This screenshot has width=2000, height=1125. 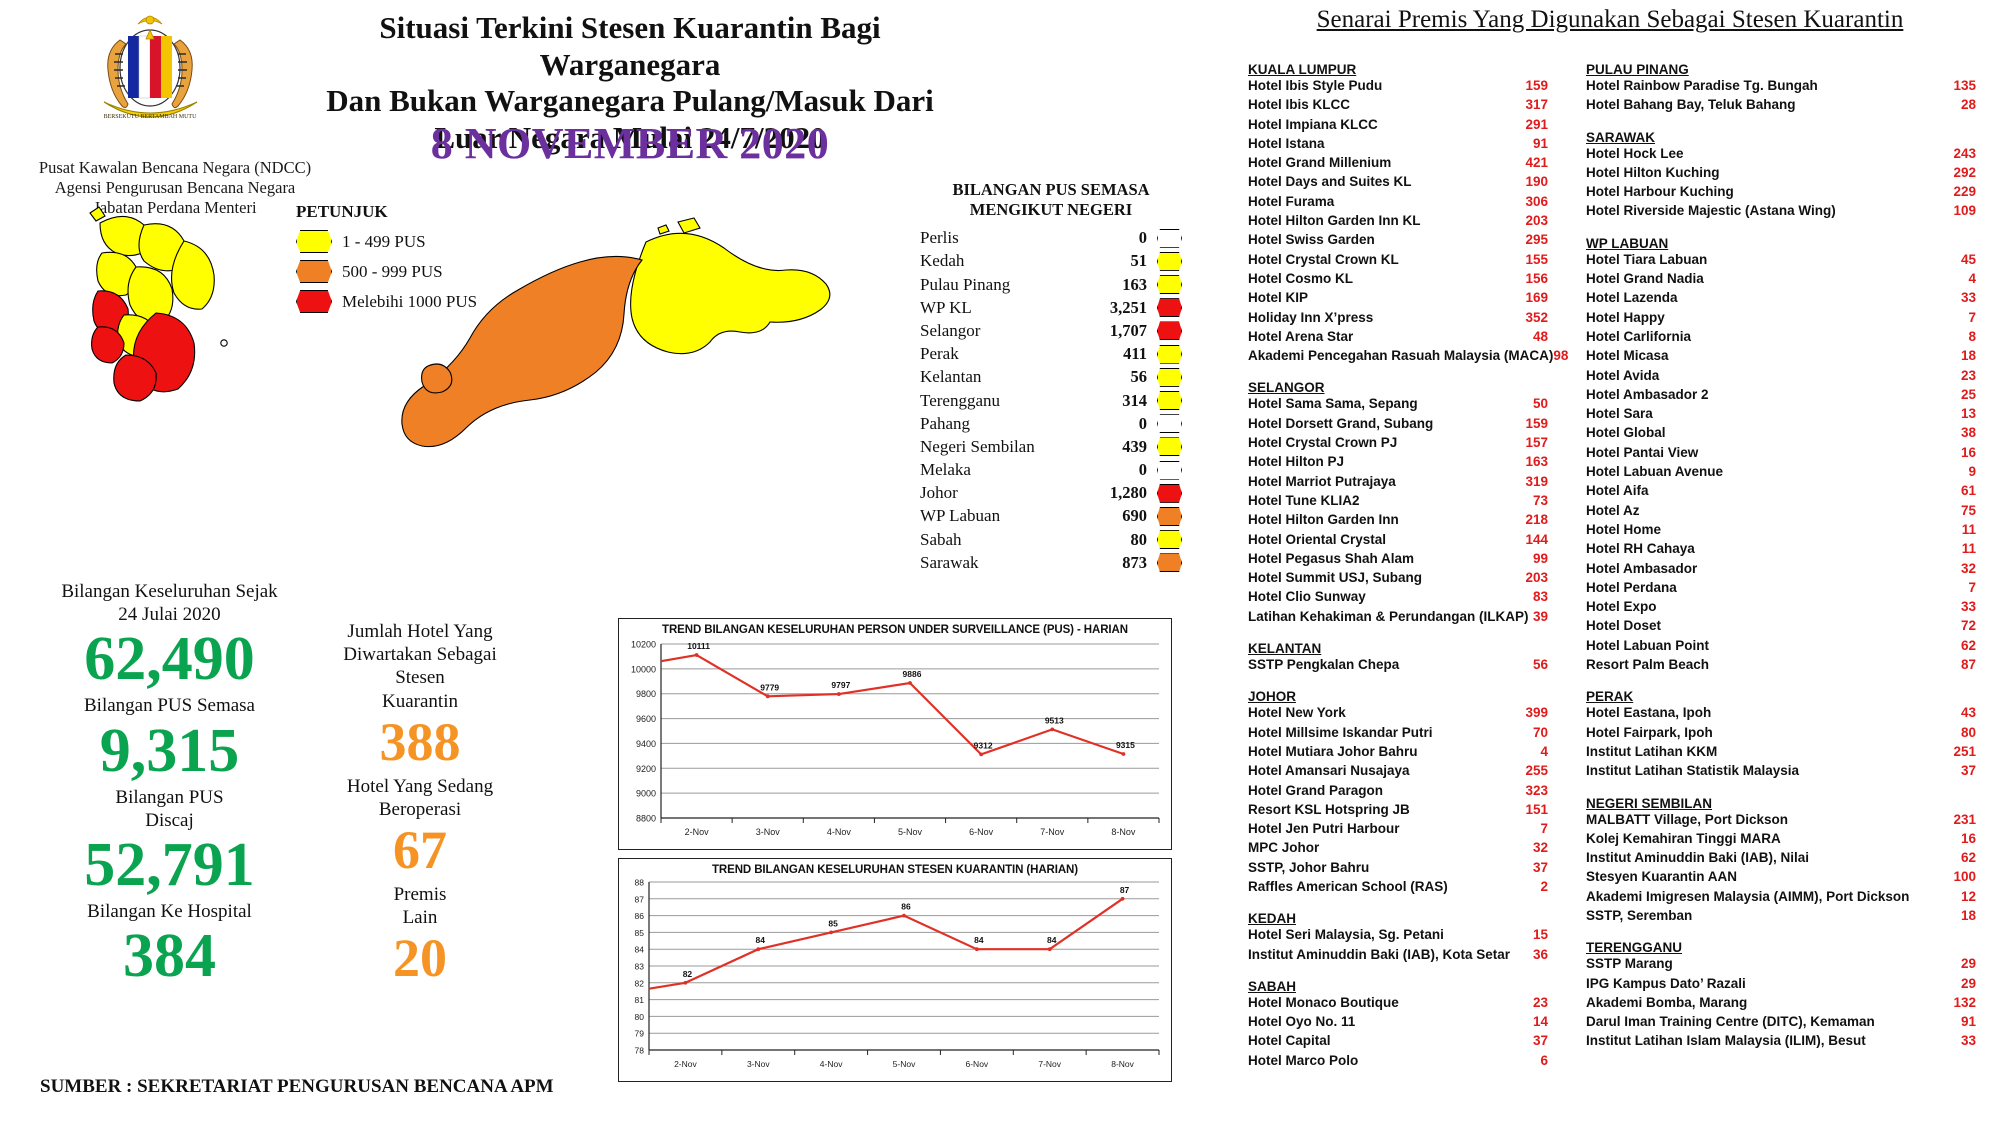 What do you see at coordinates (1324, 665) in the screenshot?
I see `premise-name: SSTP Pengkalan Chepa` at bounding box center [1324, 665].